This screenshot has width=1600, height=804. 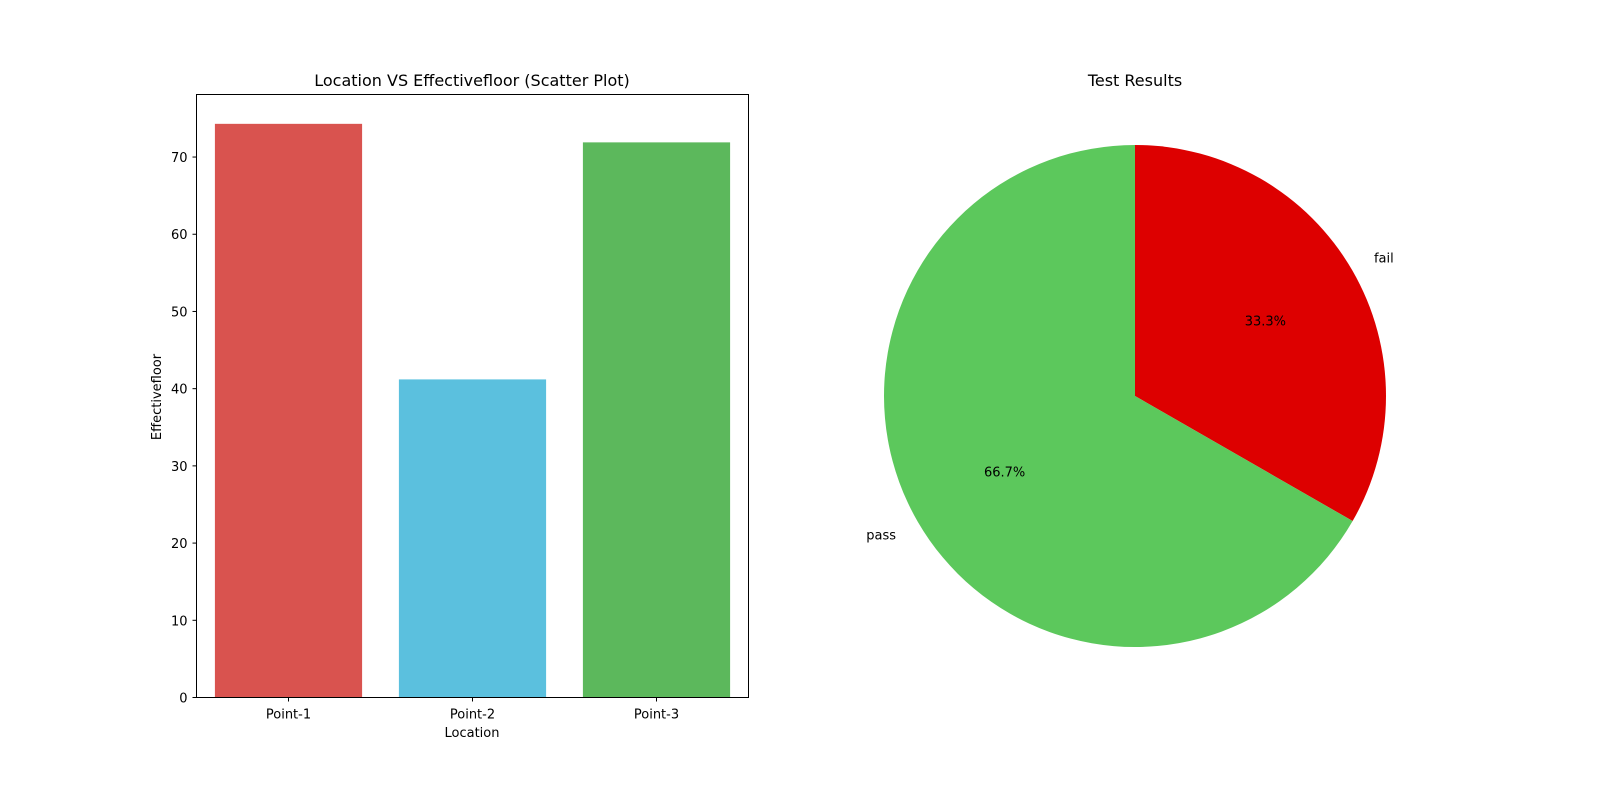 I want to click on y-tick-label: 10, so click(x=179, y=621).